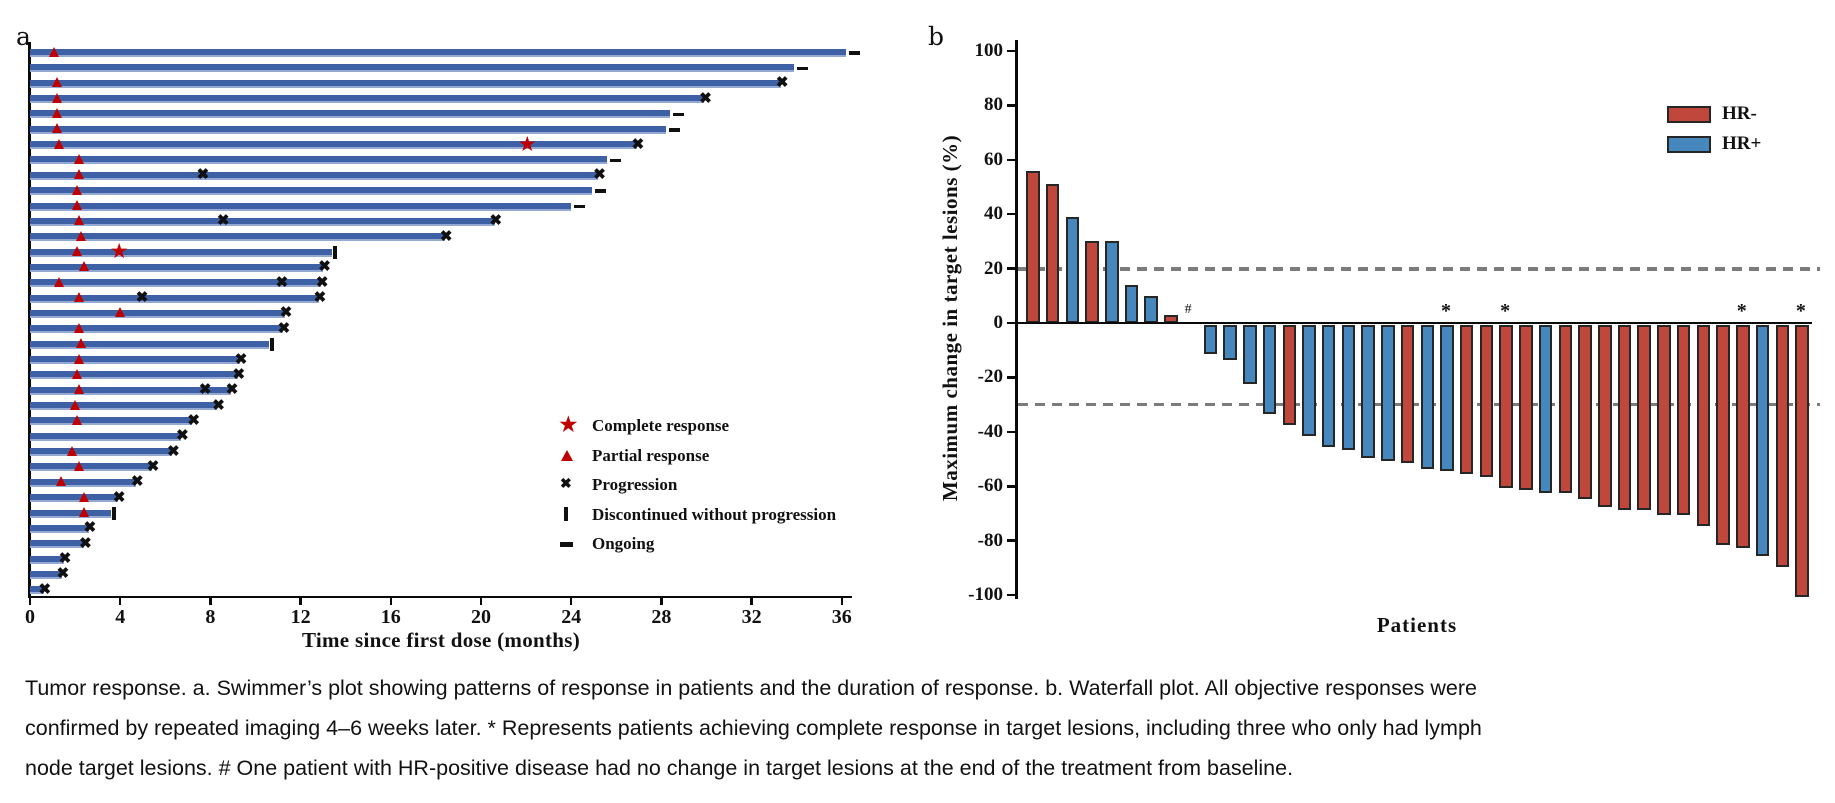 The height and width of the screenshot is (803, 1835). What do you see at coordinates (23, 36) in the screenshot?
I see `panel-a-label: a` at bounding box center [23, 36].